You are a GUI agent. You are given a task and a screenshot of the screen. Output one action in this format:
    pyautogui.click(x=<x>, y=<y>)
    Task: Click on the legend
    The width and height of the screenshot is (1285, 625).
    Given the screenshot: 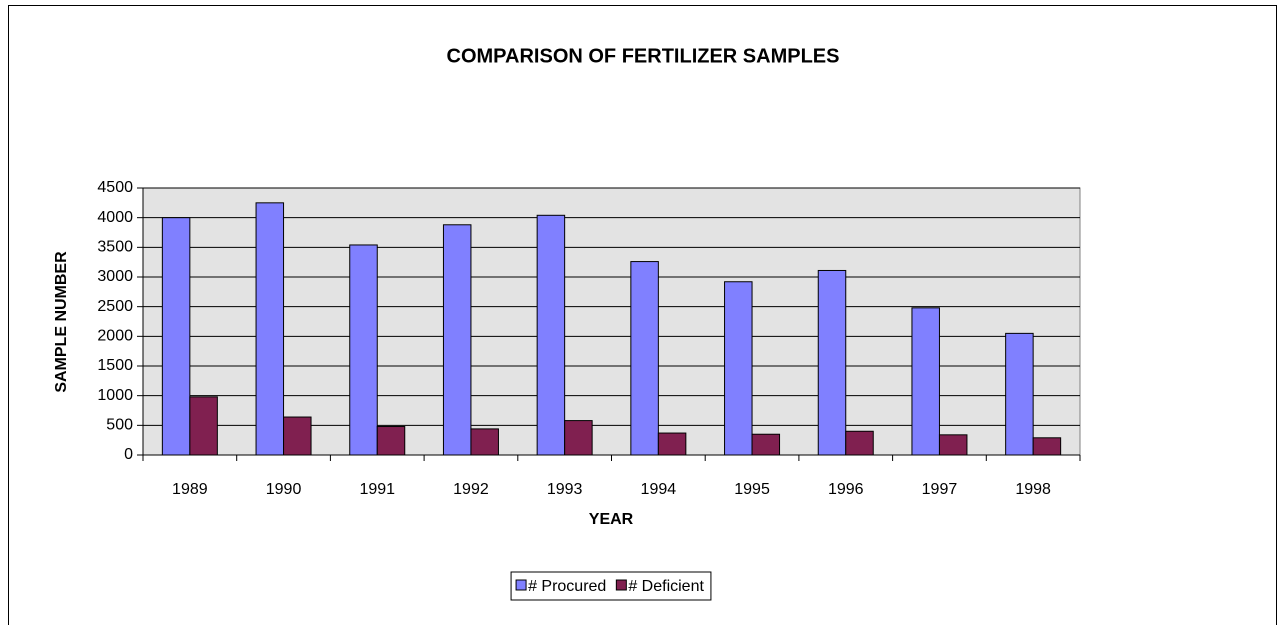 What is the action you would take?
    pyautogui.click(x=611, y=586)
    